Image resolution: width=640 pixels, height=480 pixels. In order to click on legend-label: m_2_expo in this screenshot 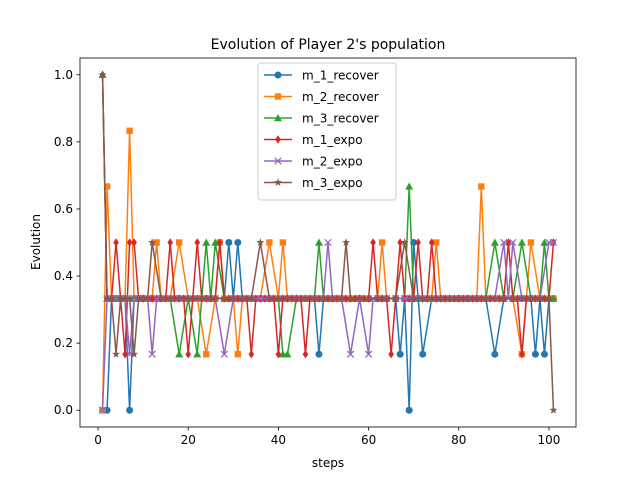, I will do `click(332, 162)`.